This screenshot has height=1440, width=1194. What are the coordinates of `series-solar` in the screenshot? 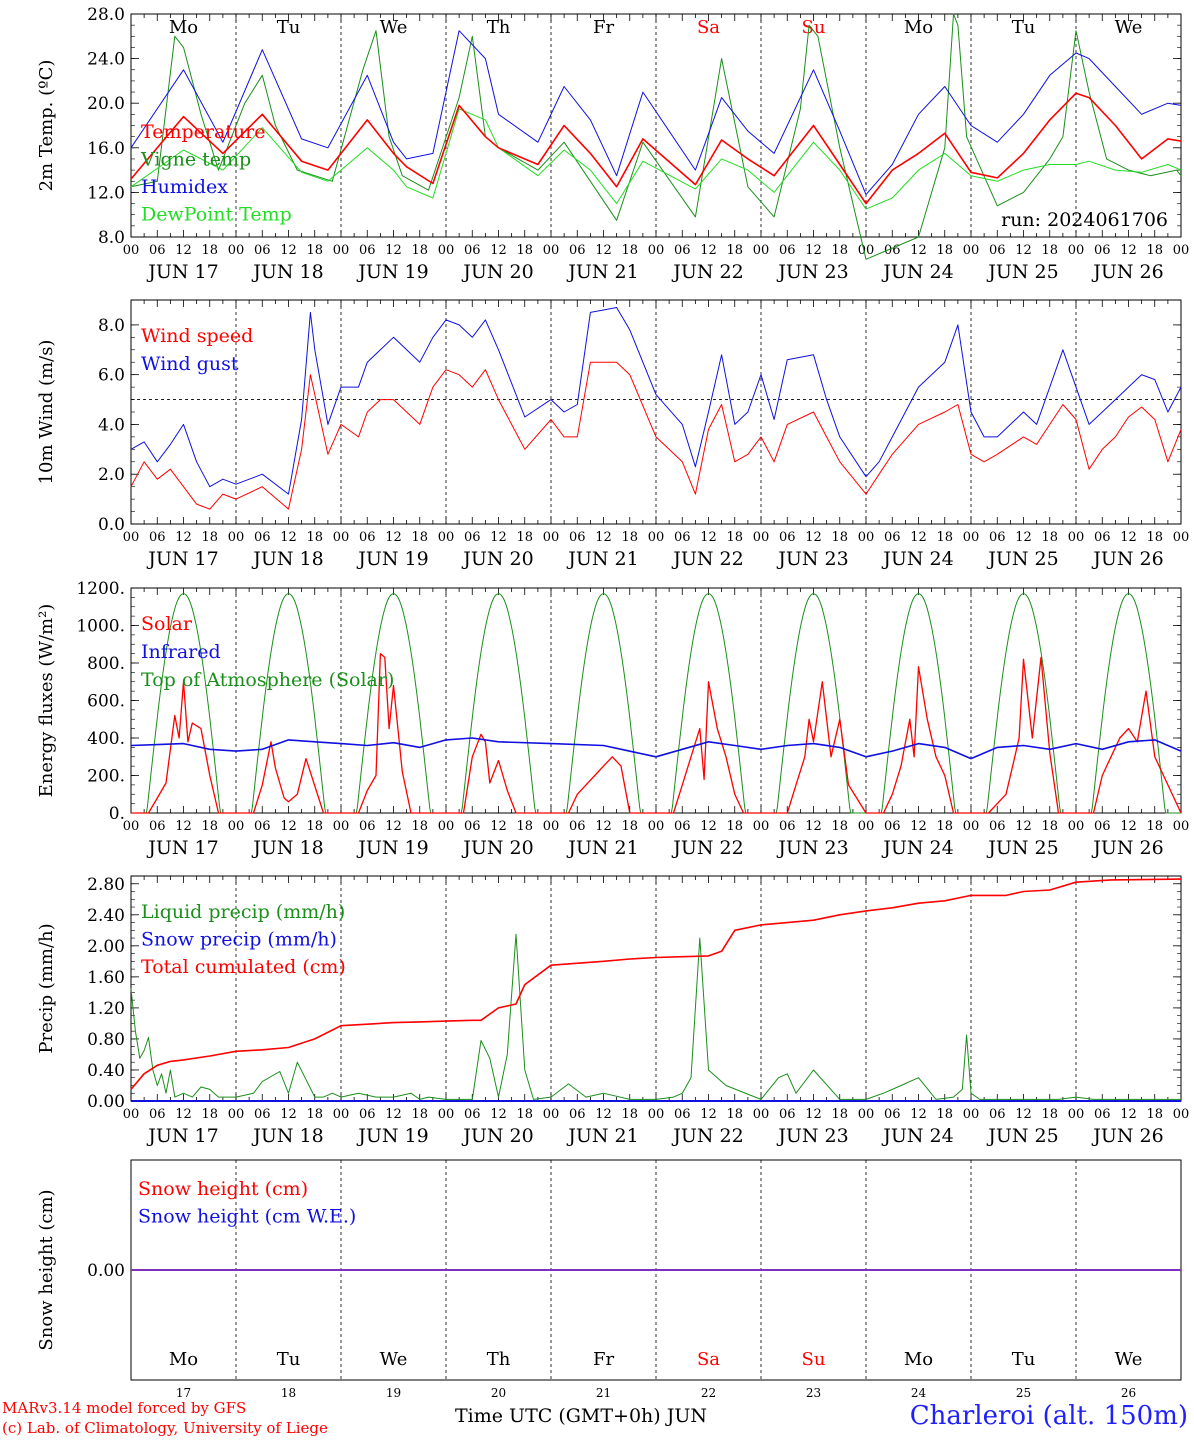 It's located at (656, 733).